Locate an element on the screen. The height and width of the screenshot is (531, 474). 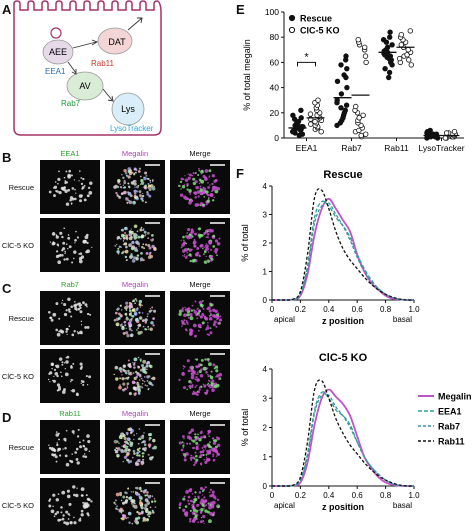
channel-header-b-1: Megalin is located at coordinates (135, 153).